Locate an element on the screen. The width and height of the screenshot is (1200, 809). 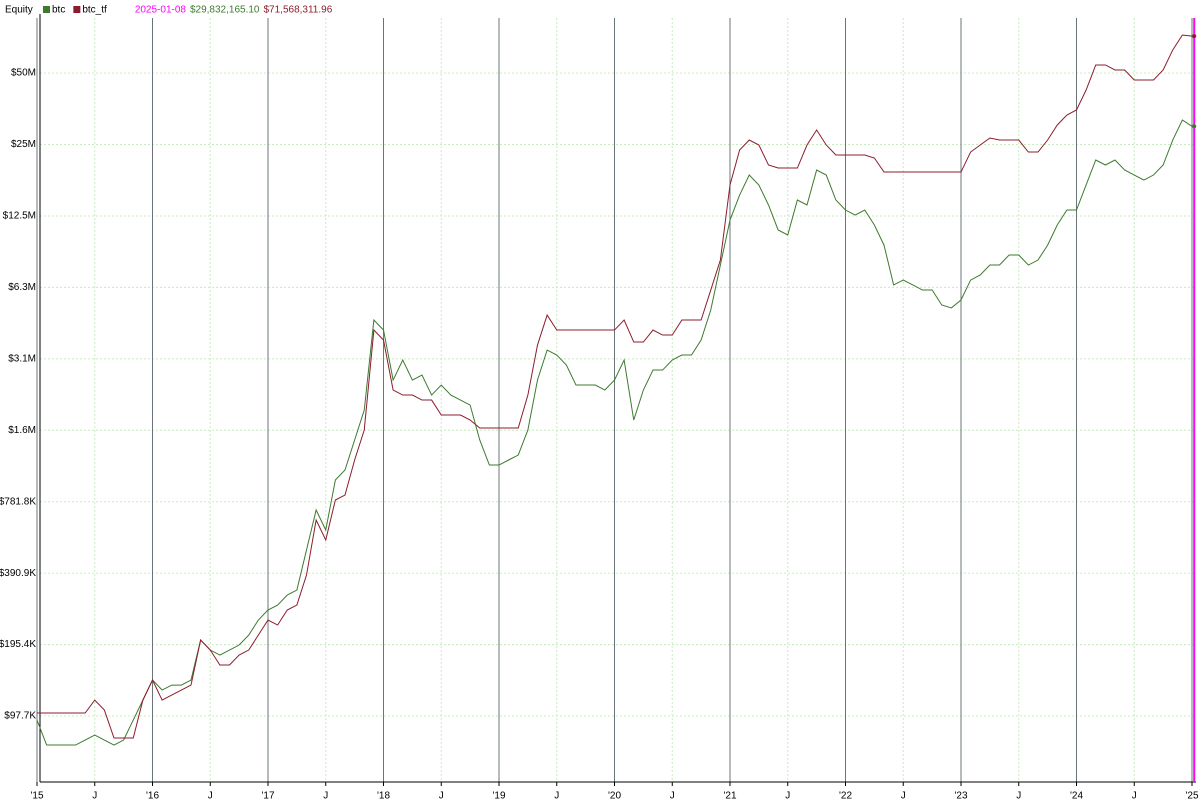
y-tick-label: $6.3M is located at coordinates (22, 287).